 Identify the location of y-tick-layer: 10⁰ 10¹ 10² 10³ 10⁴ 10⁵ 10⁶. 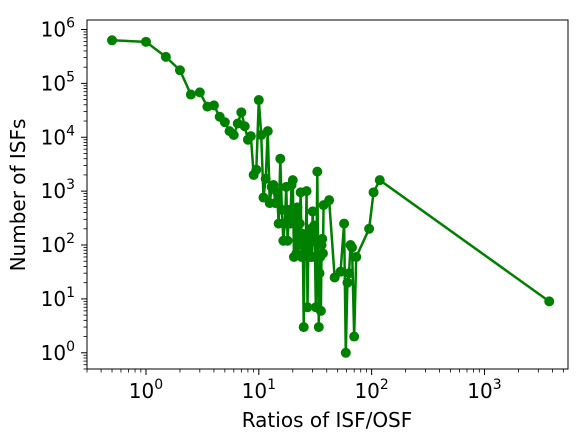
(64, 192).